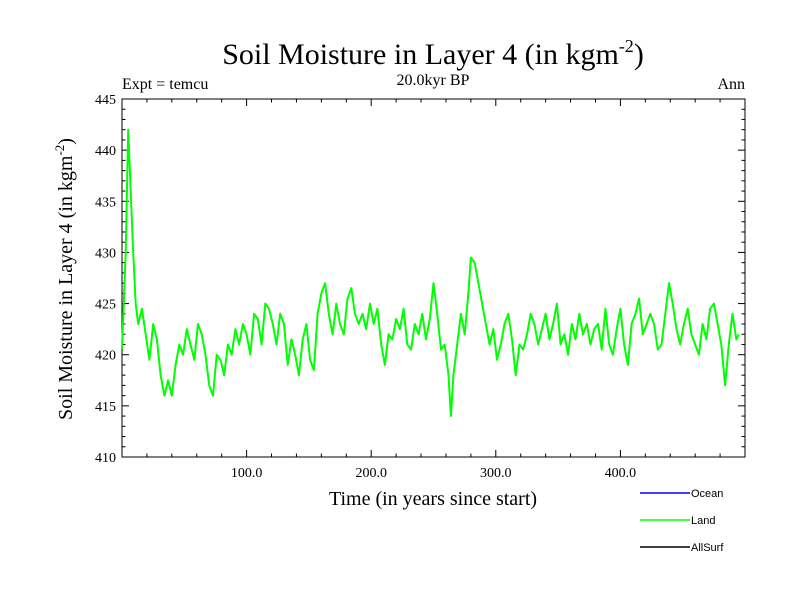 The width and height of the screenshot is (800, 600). Describe the element at coordinates (433, 499) in the screenshot. I see `x-axis-label: Time (in years since start)` at that location.